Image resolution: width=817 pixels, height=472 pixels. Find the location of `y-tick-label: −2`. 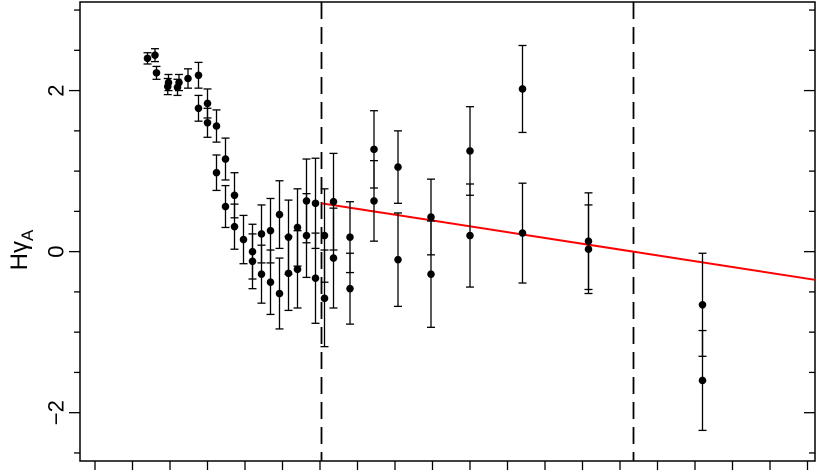

y-tick-label: −2 is located at coordinates (56, 412).